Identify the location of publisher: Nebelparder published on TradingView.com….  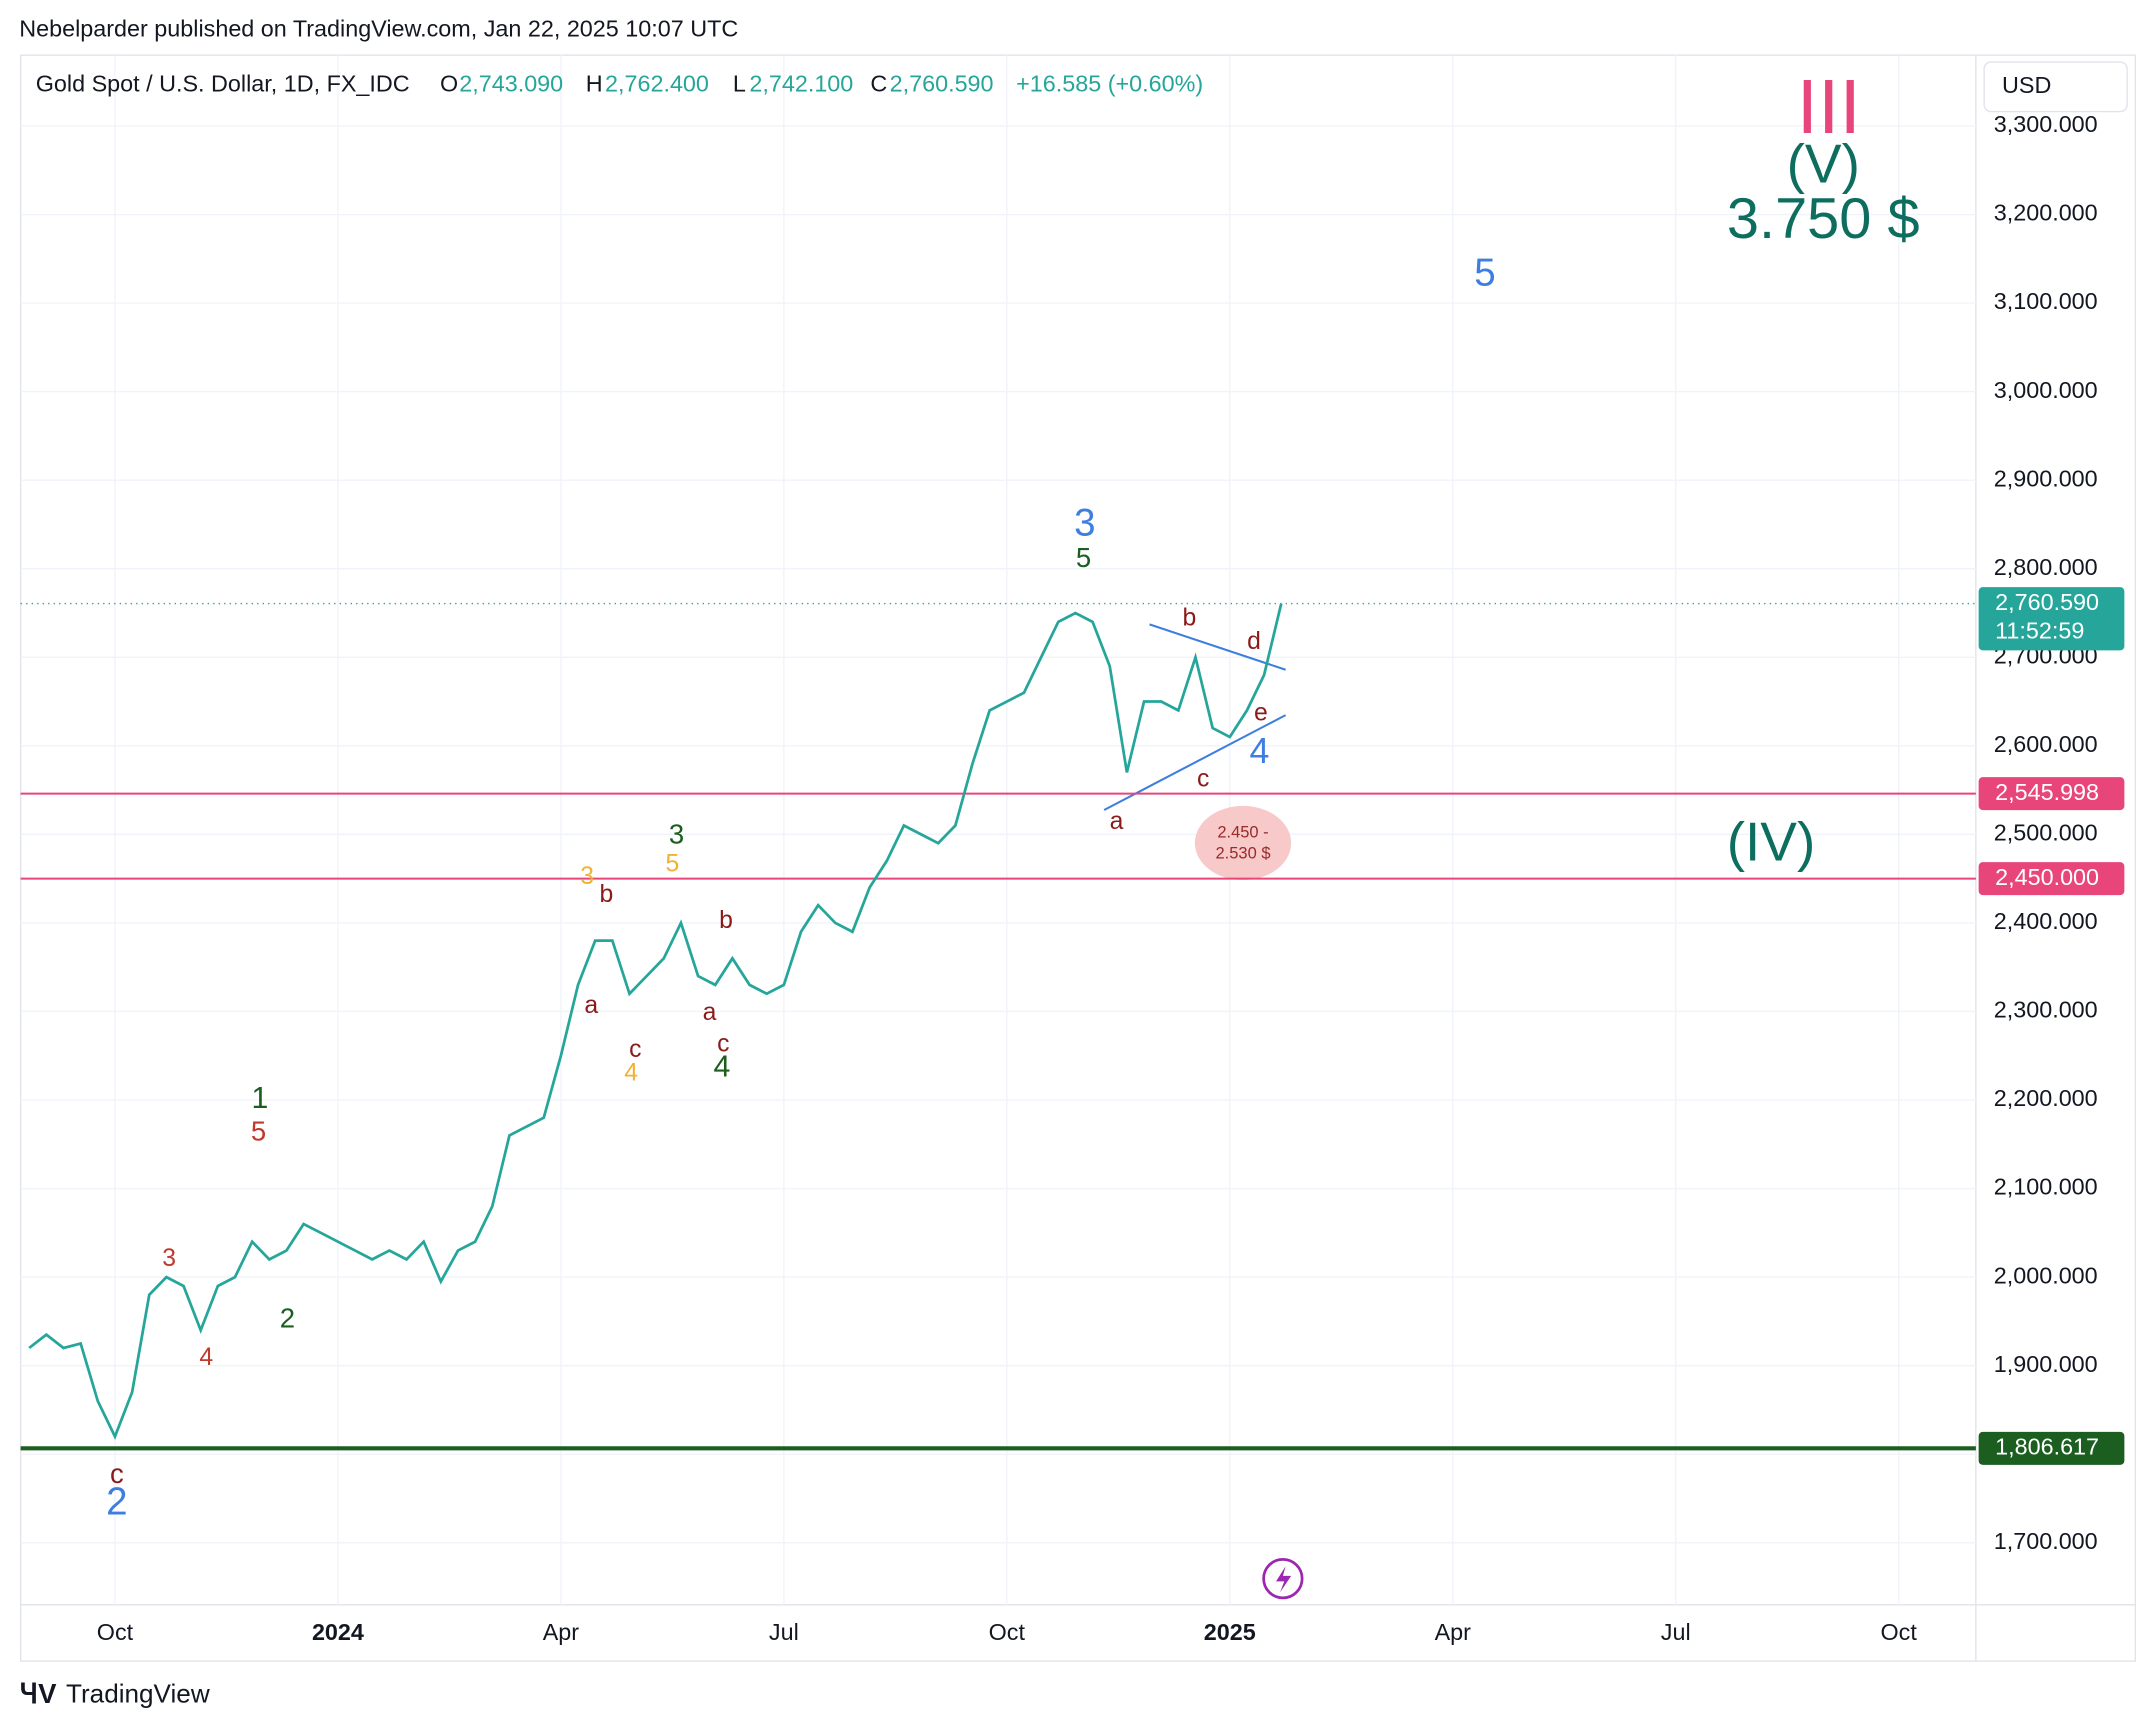
(378, 29).